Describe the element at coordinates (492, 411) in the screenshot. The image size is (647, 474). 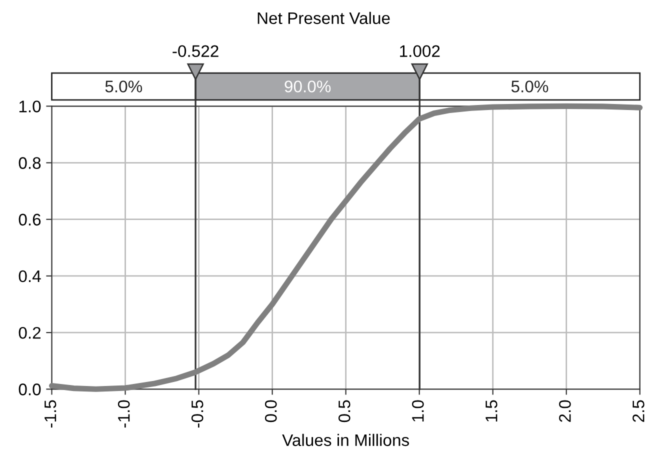
I see `x-tick-label: 1.5` at that location.